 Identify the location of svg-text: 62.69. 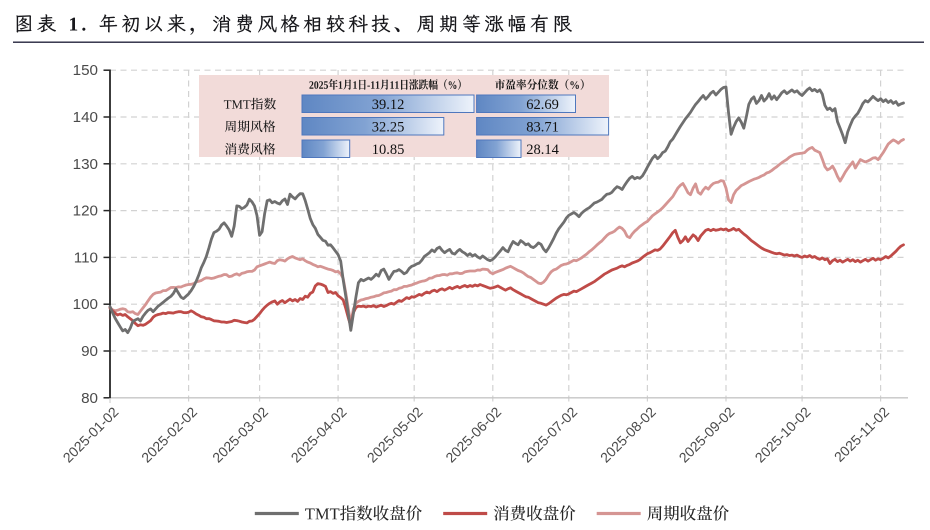
(542, 105).